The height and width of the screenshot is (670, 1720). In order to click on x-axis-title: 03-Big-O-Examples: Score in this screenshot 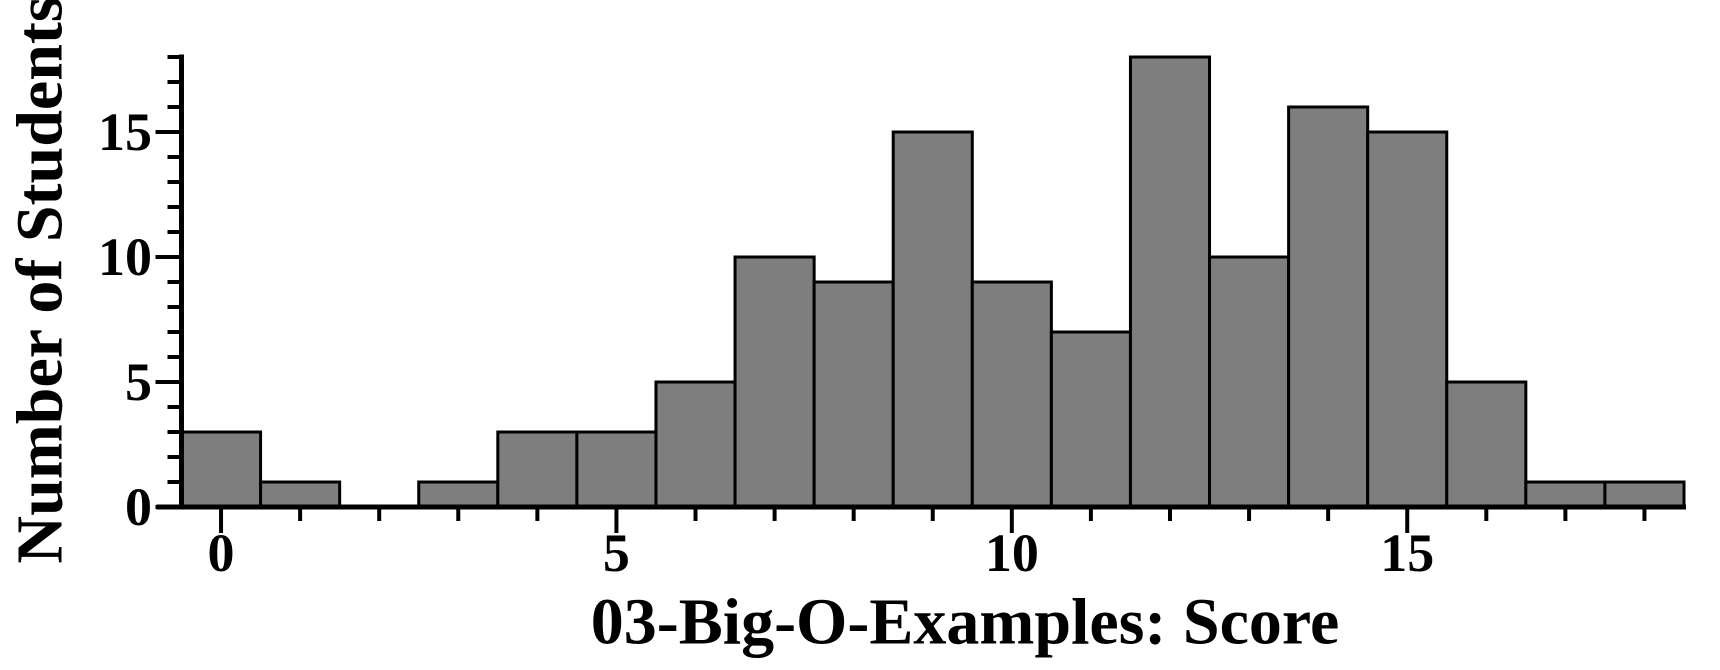, I will do `click(965, 622)`.